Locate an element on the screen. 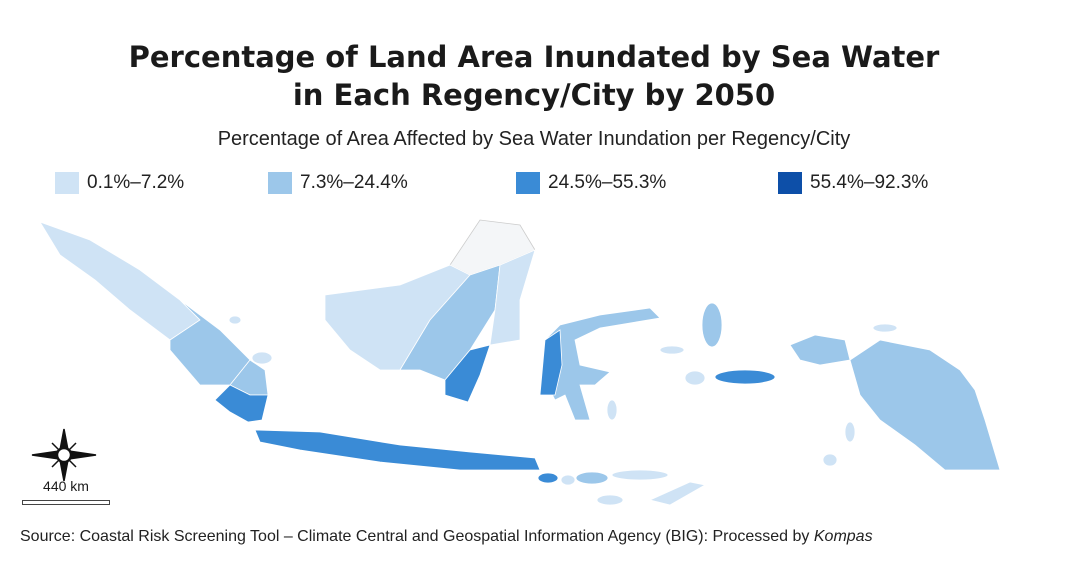 The image size is (1068, 567). scale-bar is located at coordinates (66, 502).